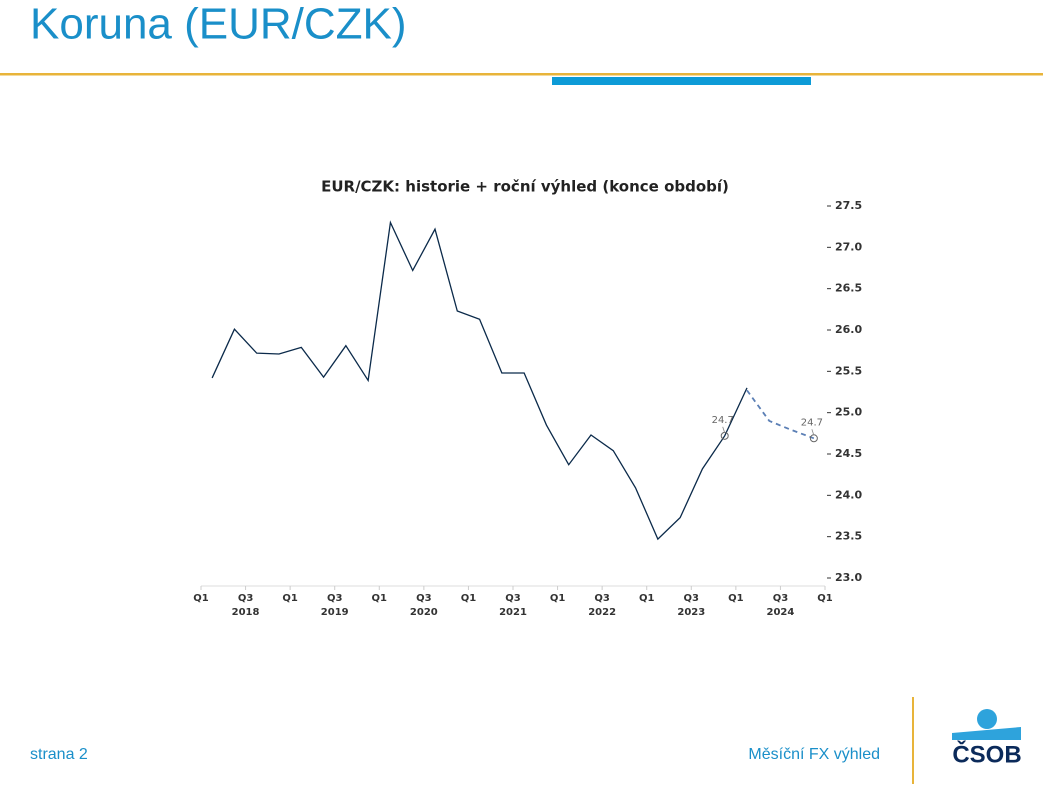 This screenshot has width=1043, height=789. I want to click on y-tick-label: 24.5, so click(848, 453).